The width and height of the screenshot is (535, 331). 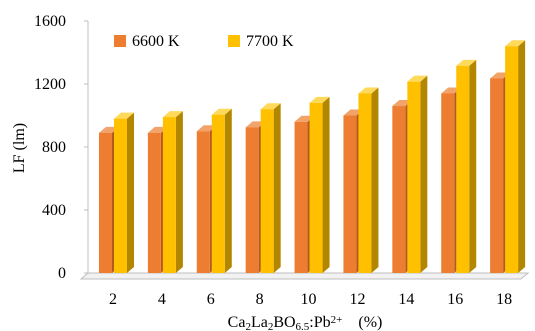 What do you see at coordinates (54, 147) in the screenshot?
I see `y-tick-label: 800` at bounding box center [54, 147].